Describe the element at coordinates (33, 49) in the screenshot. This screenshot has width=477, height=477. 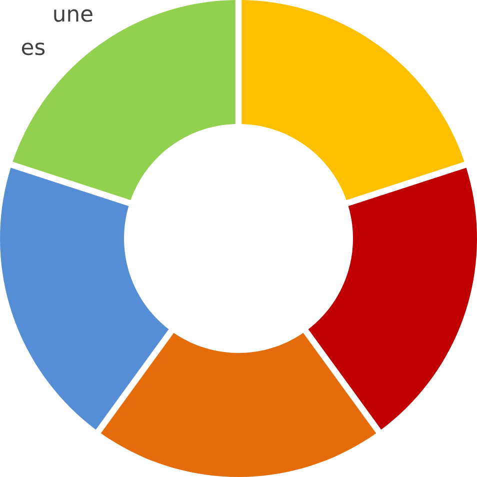
I see `text: es` at that location.